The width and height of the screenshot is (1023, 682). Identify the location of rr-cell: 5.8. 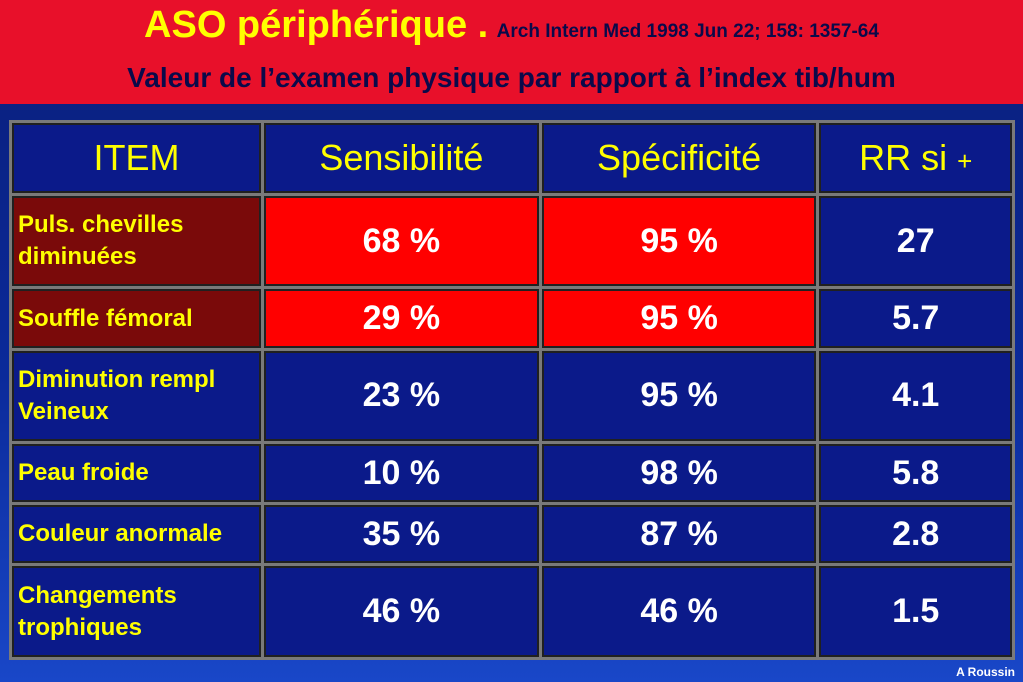
(915, 473).